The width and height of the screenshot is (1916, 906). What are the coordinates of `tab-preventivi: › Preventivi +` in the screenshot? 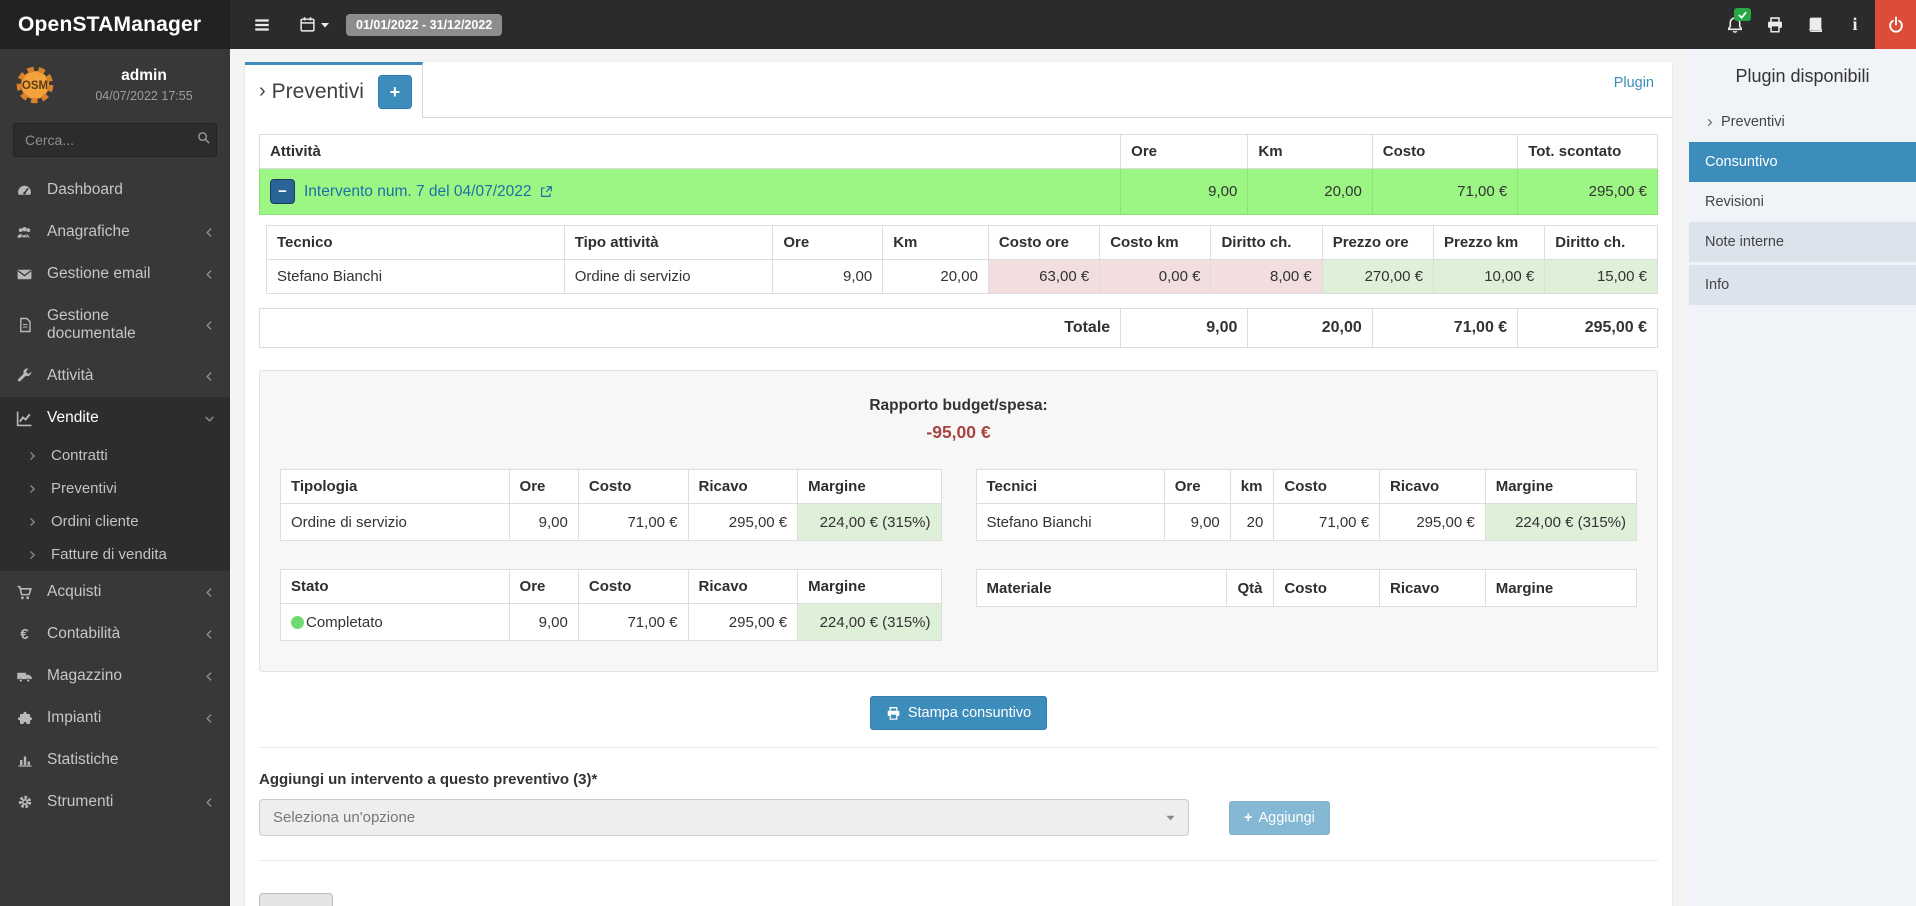 It's located at (334, 90).